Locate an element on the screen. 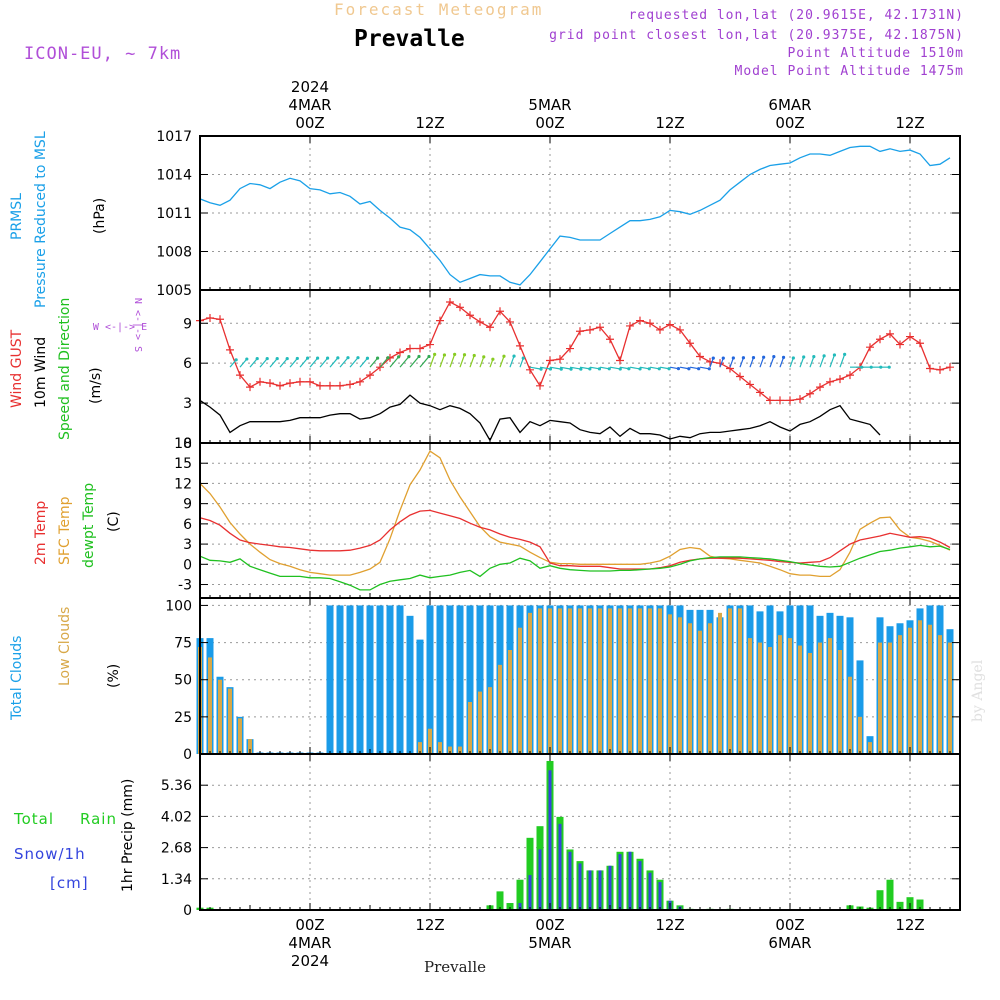  model-name: ICON-EU, ~ 7km is located at coordinates (103, 54).